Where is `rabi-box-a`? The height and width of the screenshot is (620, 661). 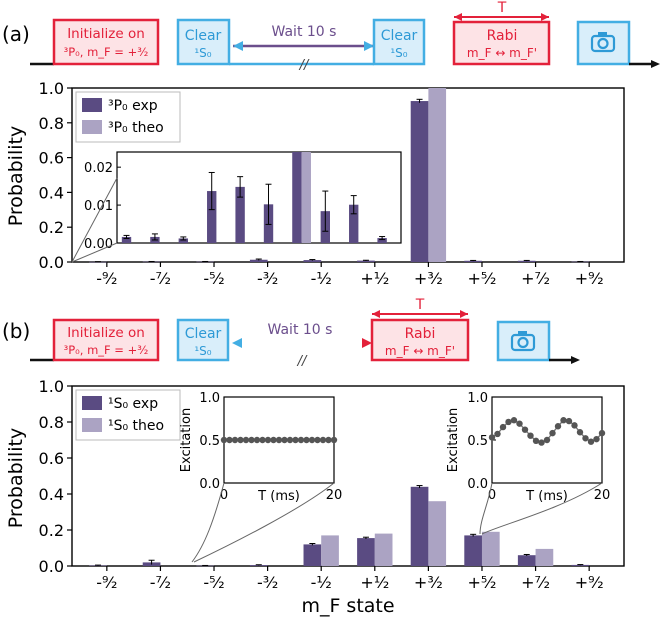 rabi-box-a is located at coordinates (501, 43).